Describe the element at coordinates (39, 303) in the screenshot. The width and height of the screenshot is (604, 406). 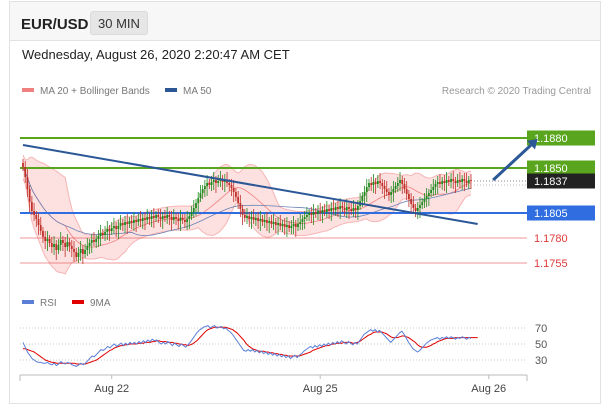
I see `legend-rsi: RSI` at that location.